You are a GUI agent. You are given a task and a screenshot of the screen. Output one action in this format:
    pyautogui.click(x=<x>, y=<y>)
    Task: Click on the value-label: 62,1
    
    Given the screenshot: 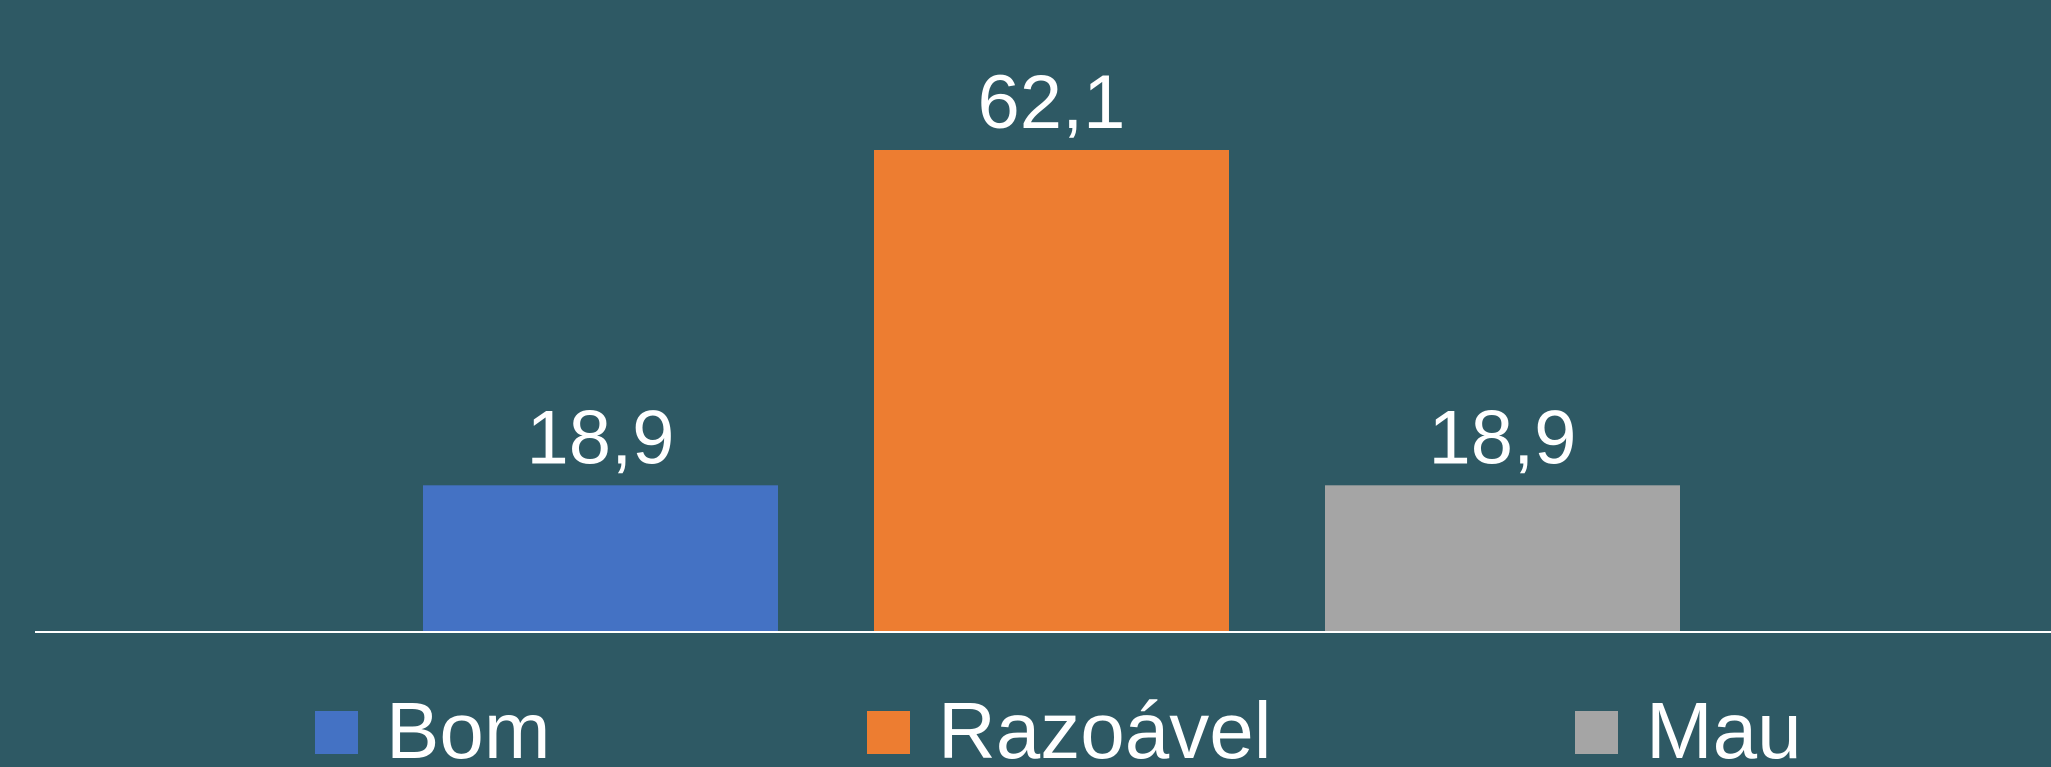 What is the action you would take?
    pyautogui.click(x=1052, y=102)
    